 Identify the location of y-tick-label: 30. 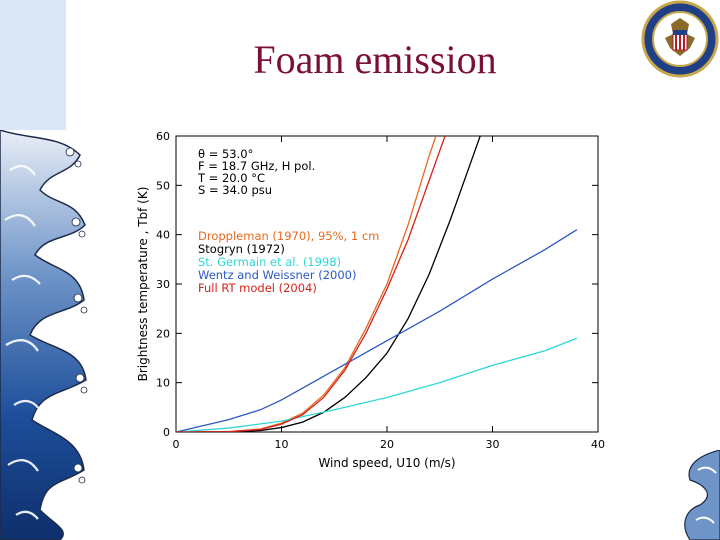
(163, 284).